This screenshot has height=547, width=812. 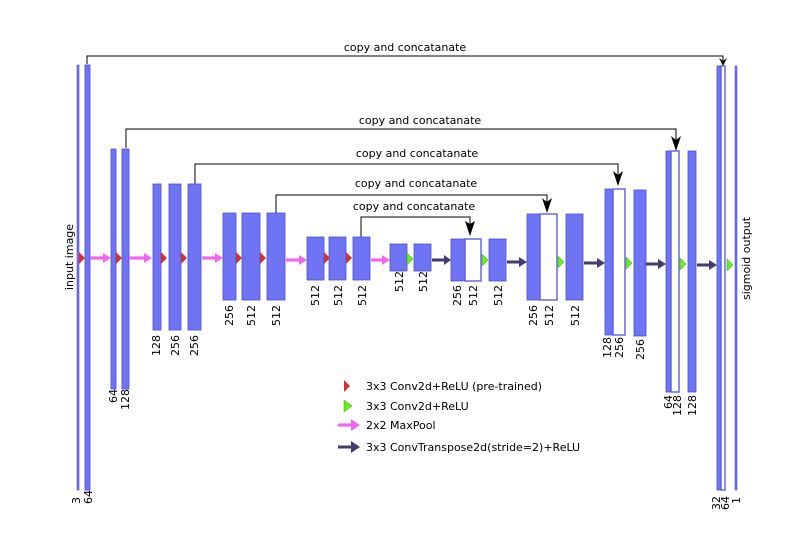 What do you see at coordinates (347, 386) in the screenshot?
I see `pretrained-conv-icon` at bounding box center [347, 386].